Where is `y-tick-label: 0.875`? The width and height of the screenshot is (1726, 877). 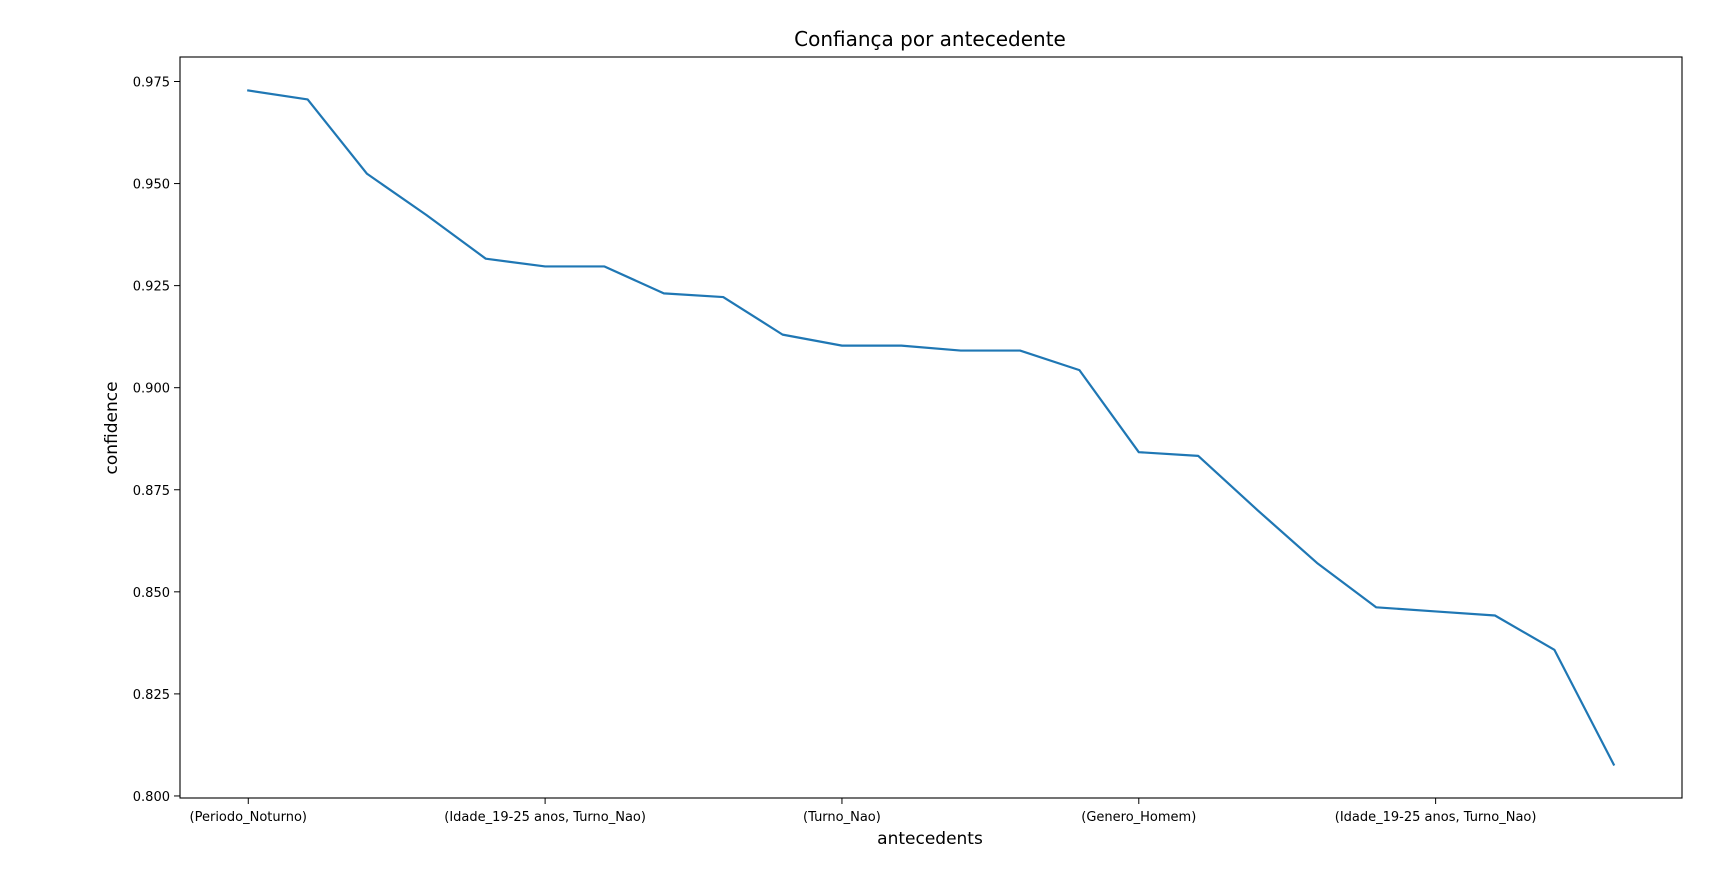 y-tick-label: 0.875 is located at coordinates (151, 491).